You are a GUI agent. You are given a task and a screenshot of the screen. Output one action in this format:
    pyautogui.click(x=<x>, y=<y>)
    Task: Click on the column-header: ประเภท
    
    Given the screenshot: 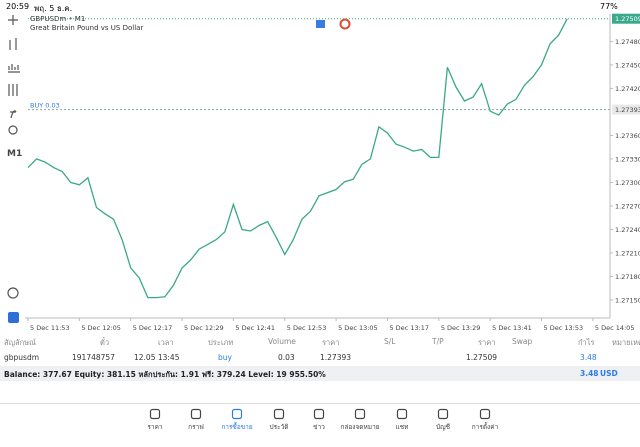 What is the action you would take?
    pyautogui.click(x=221, y=342)
    